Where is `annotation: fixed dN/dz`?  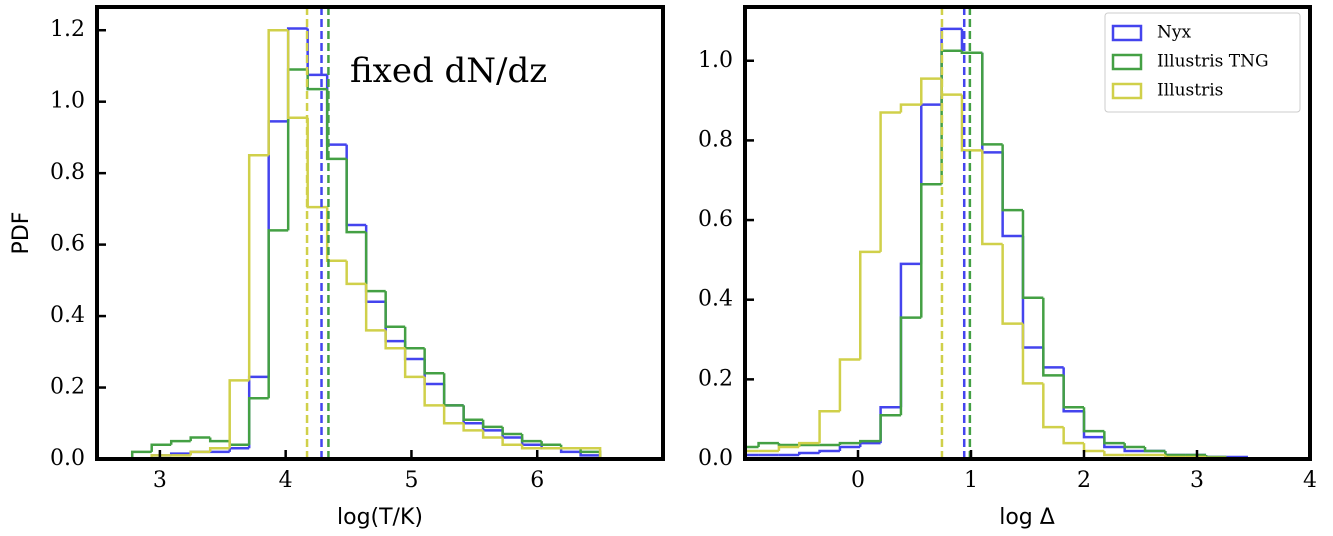
annotation: fixed dN/dz is located at coordinates (448, 71).